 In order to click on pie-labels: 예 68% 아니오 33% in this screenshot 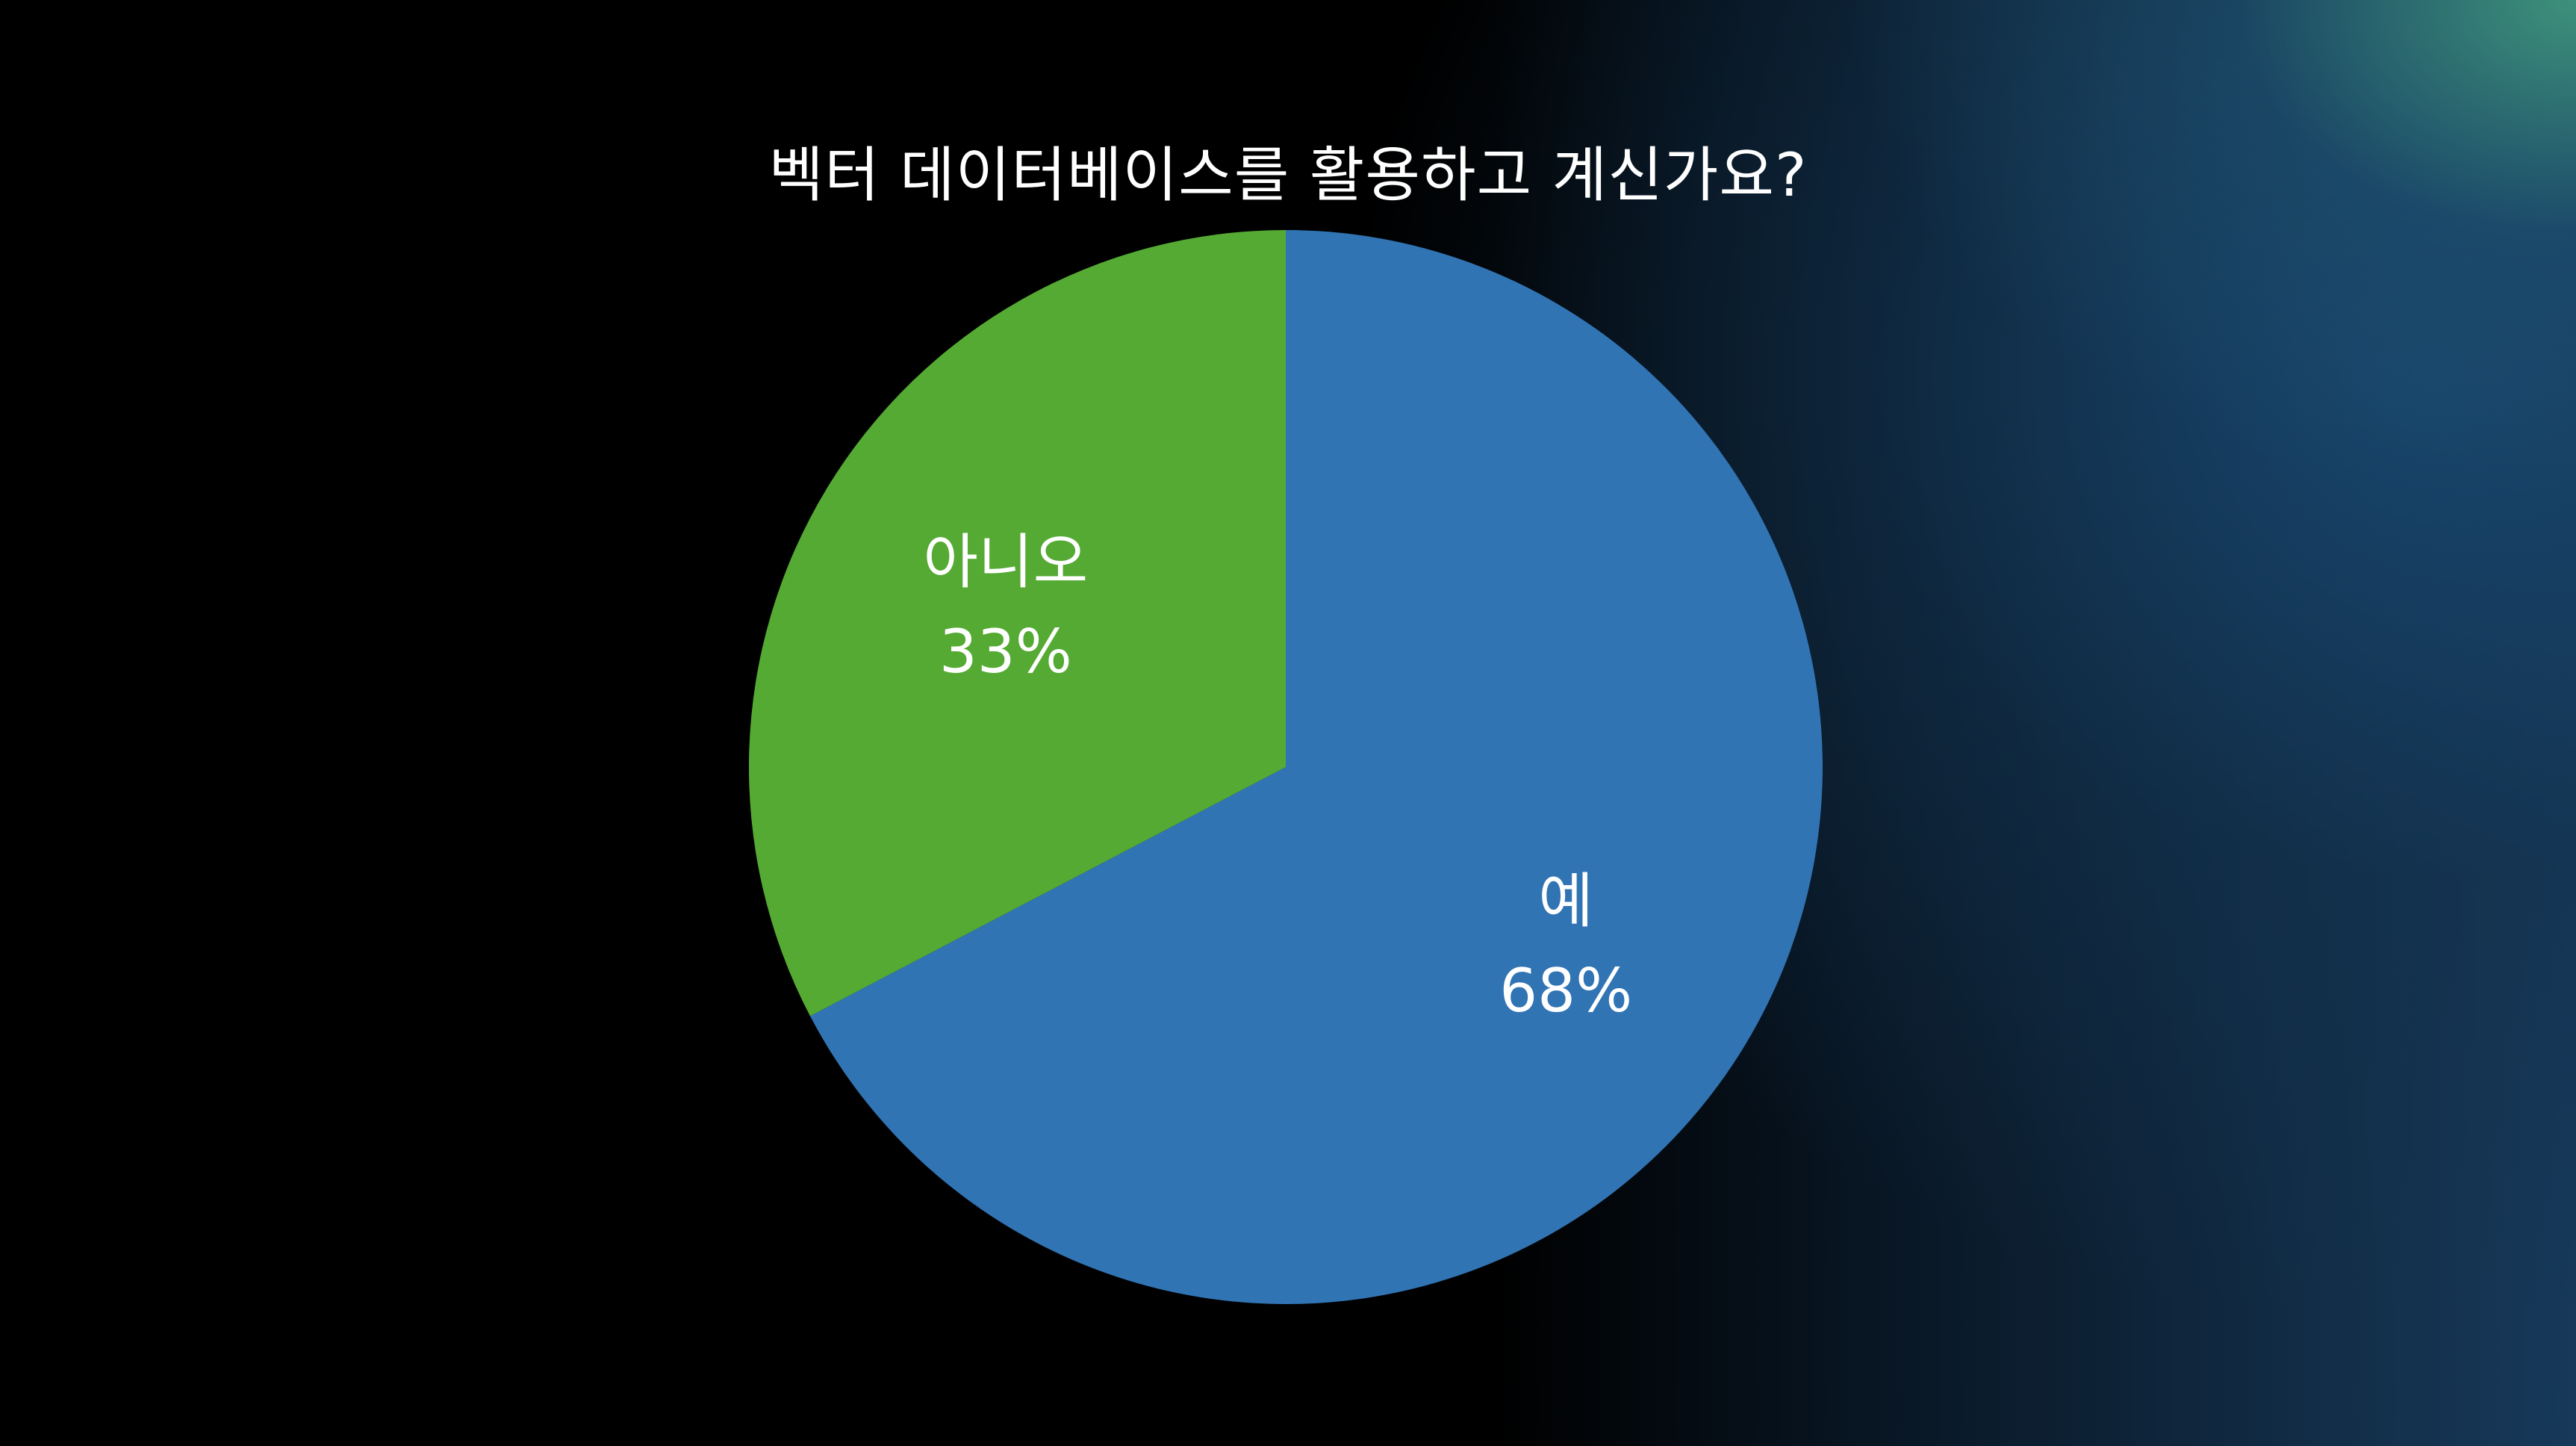, I will do `click(1277, 776)`.